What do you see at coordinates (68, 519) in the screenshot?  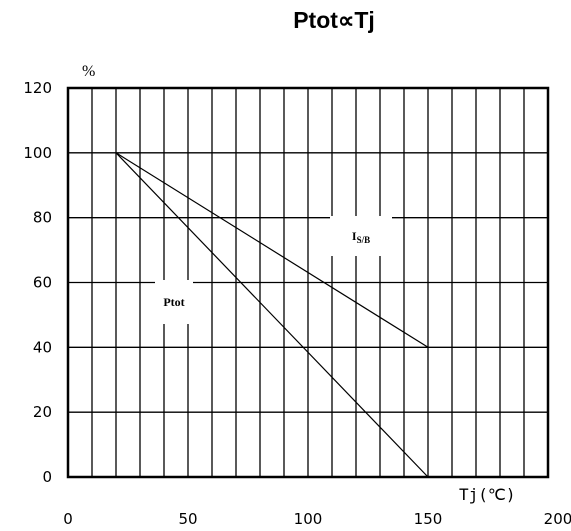 I see `x-tick-label: 0` at bounding box center [68, 519].